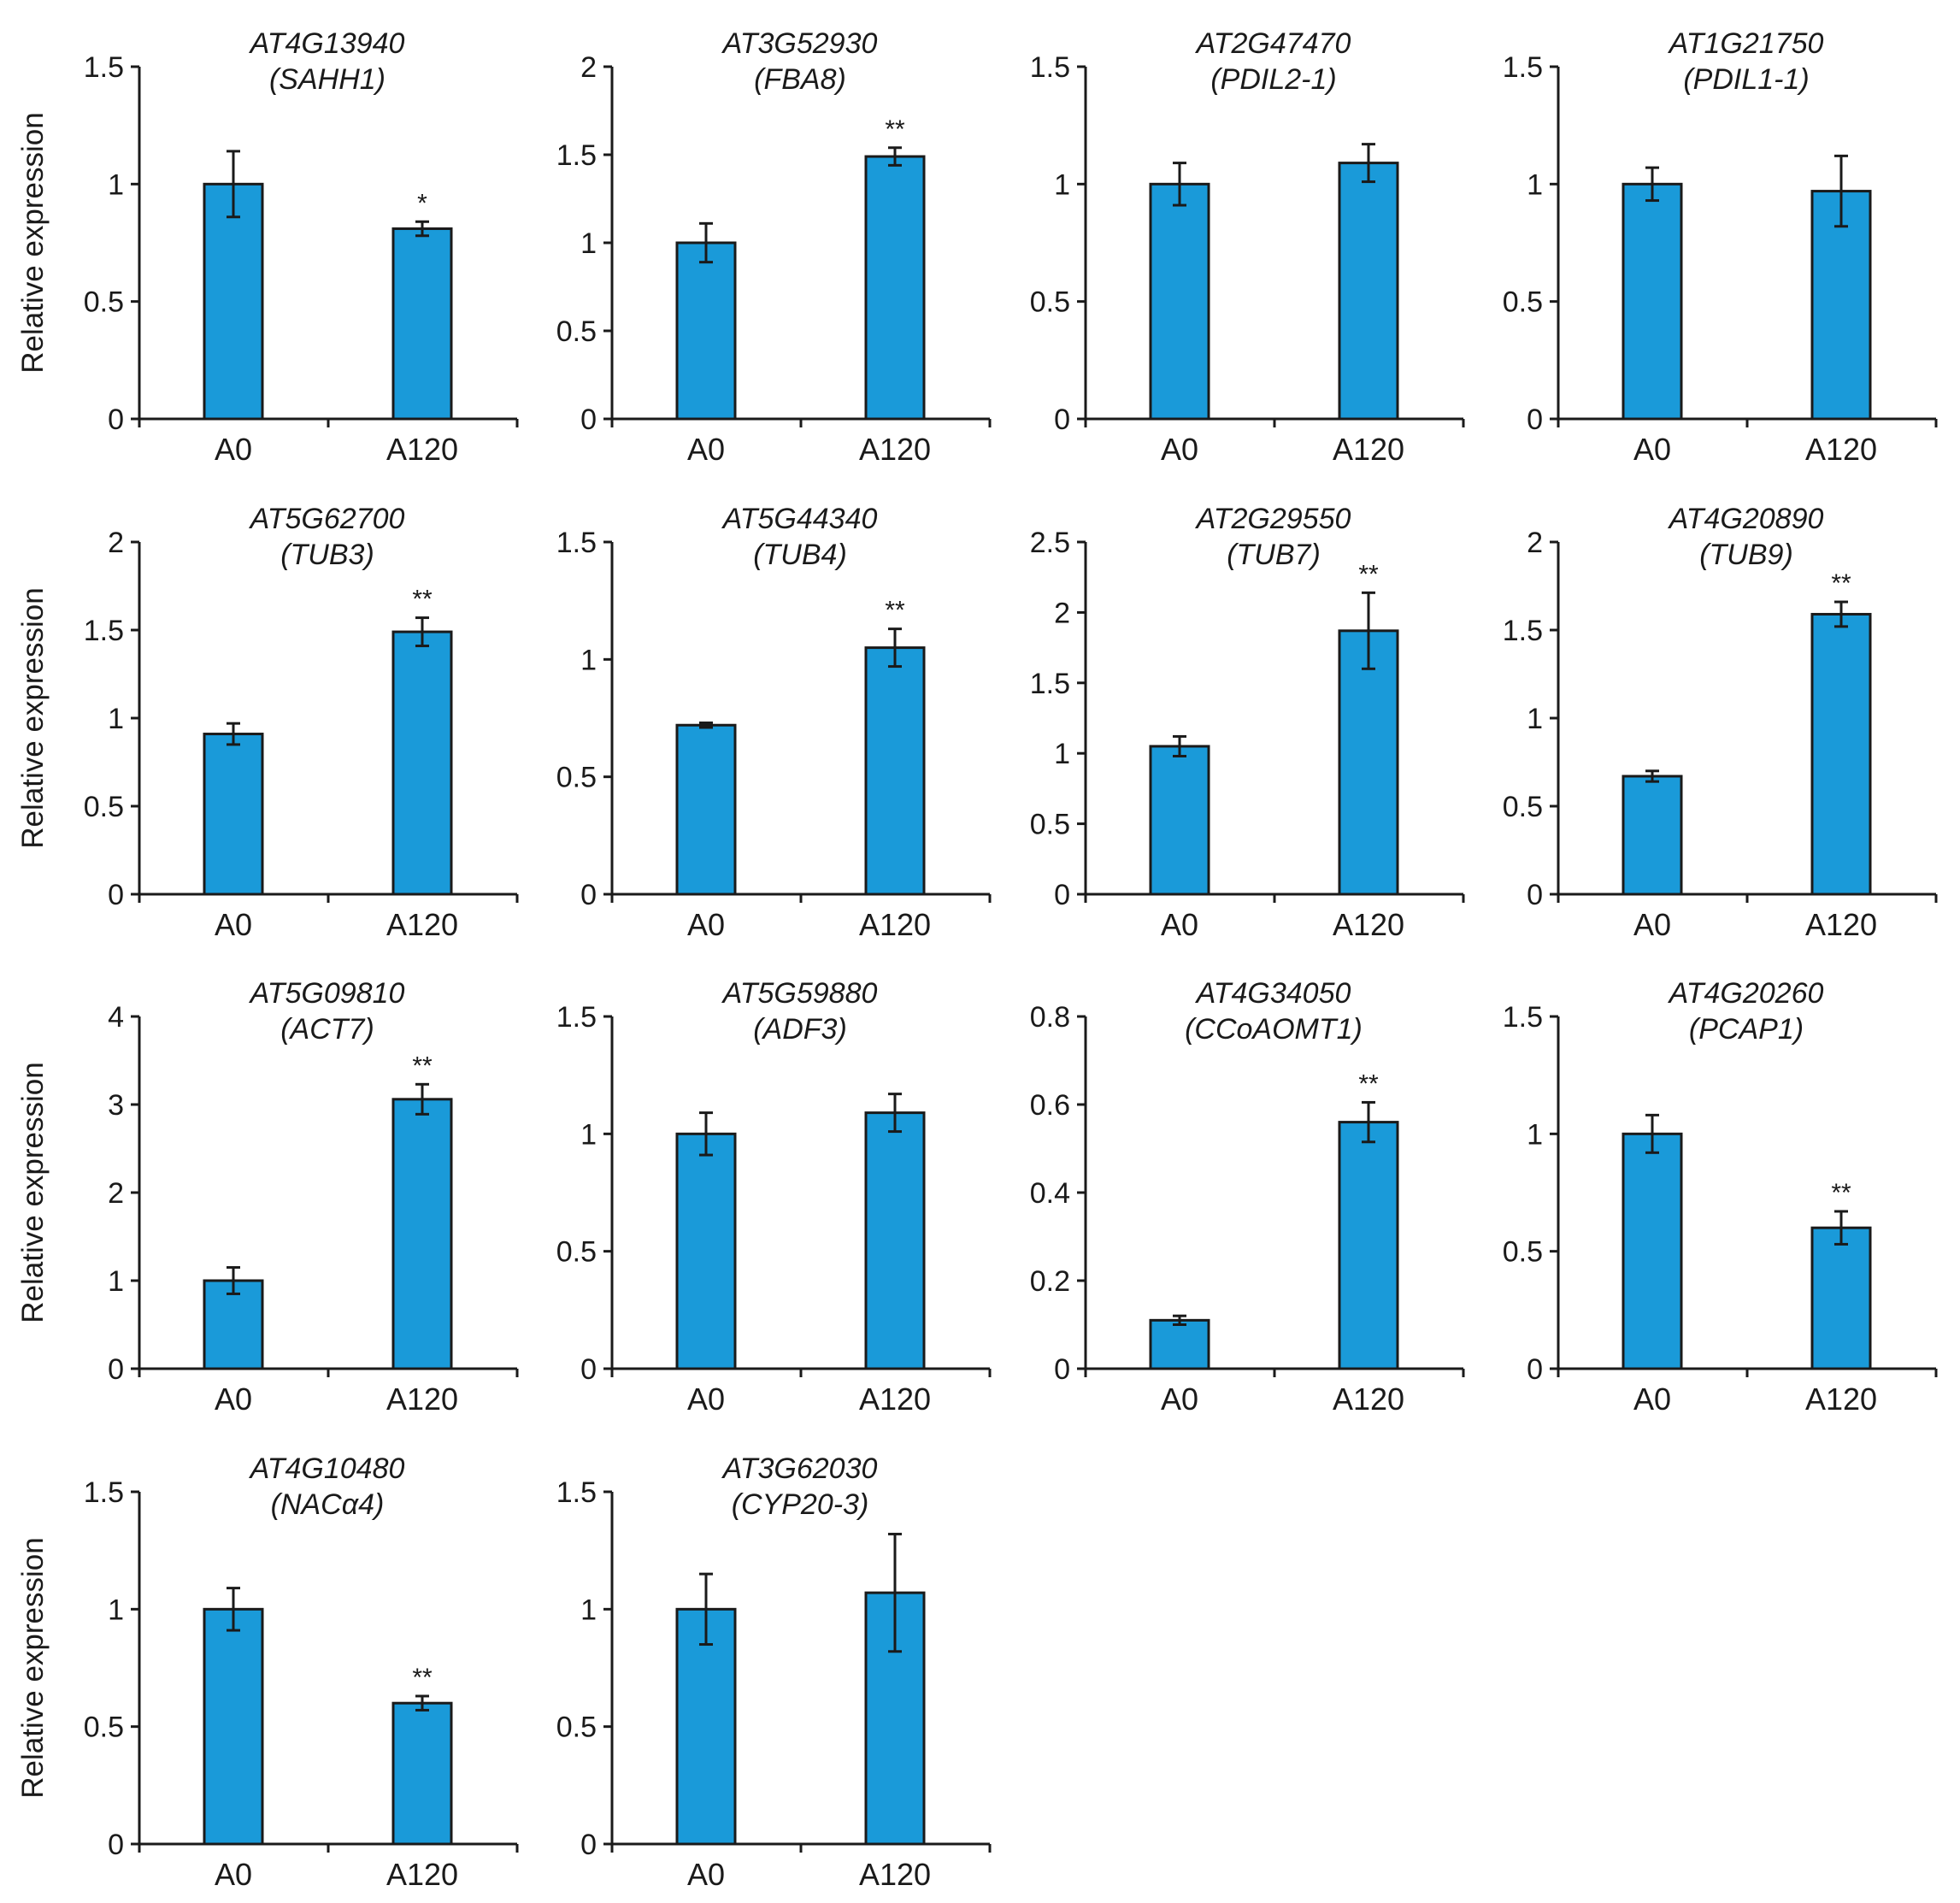  What do you see at coordinates (800, 1029) in the screenshot?
I see `chart-subtitle: (ADF3)` at bounding box center [800, 1029].